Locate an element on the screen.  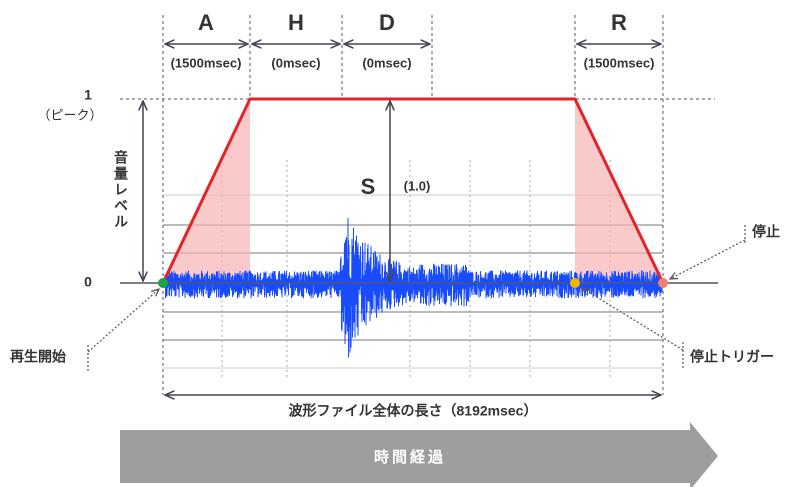
peak-label: 1 is located at coordinates (88, 95).